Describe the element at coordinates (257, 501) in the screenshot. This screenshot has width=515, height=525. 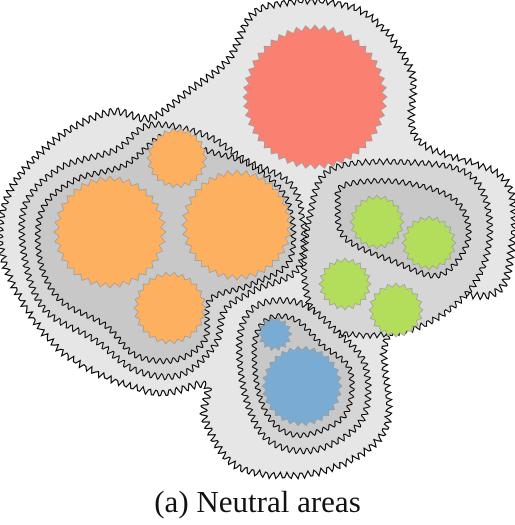
I see `figure-caption: (a) Neutral areas` at that location.